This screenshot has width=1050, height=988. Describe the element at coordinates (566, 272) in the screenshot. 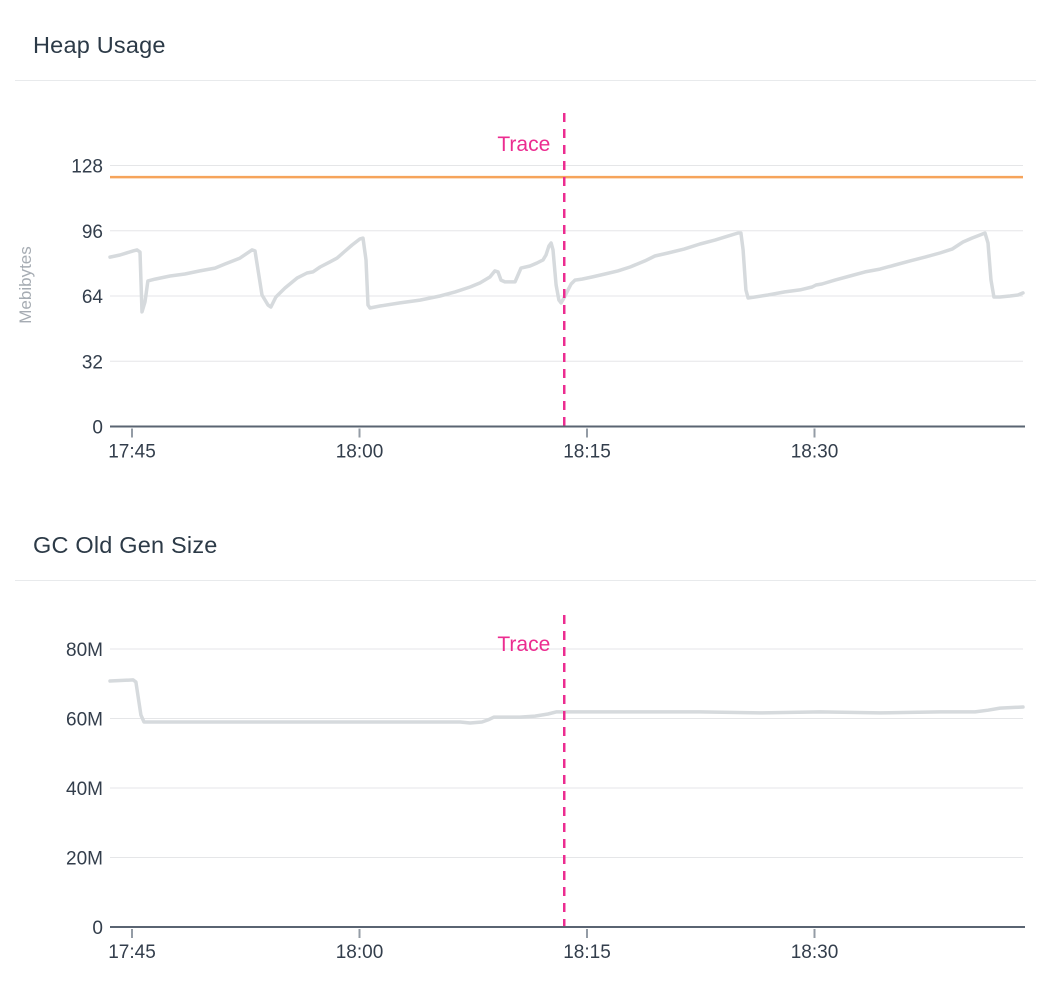

I see `heap-usage-series-line` at that location.